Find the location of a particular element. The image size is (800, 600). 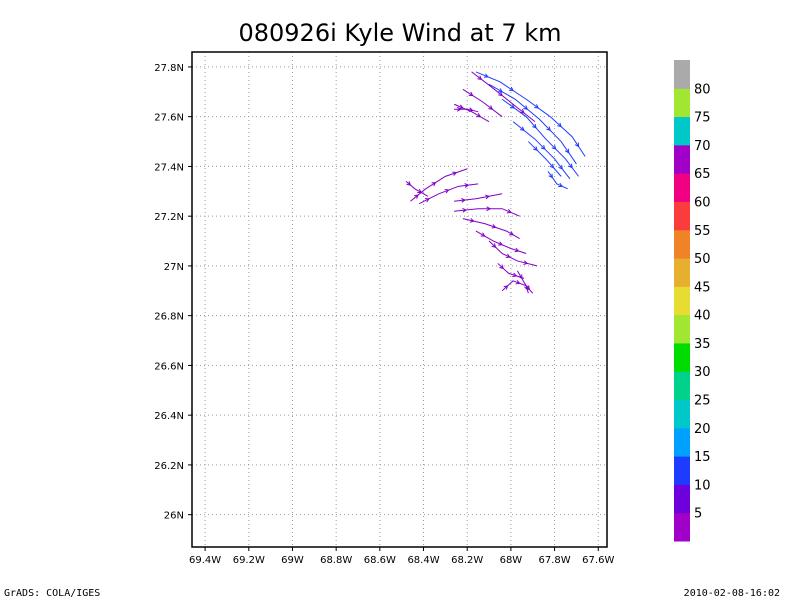

colorbar-label: 20 is located at coordinates (702, 429).